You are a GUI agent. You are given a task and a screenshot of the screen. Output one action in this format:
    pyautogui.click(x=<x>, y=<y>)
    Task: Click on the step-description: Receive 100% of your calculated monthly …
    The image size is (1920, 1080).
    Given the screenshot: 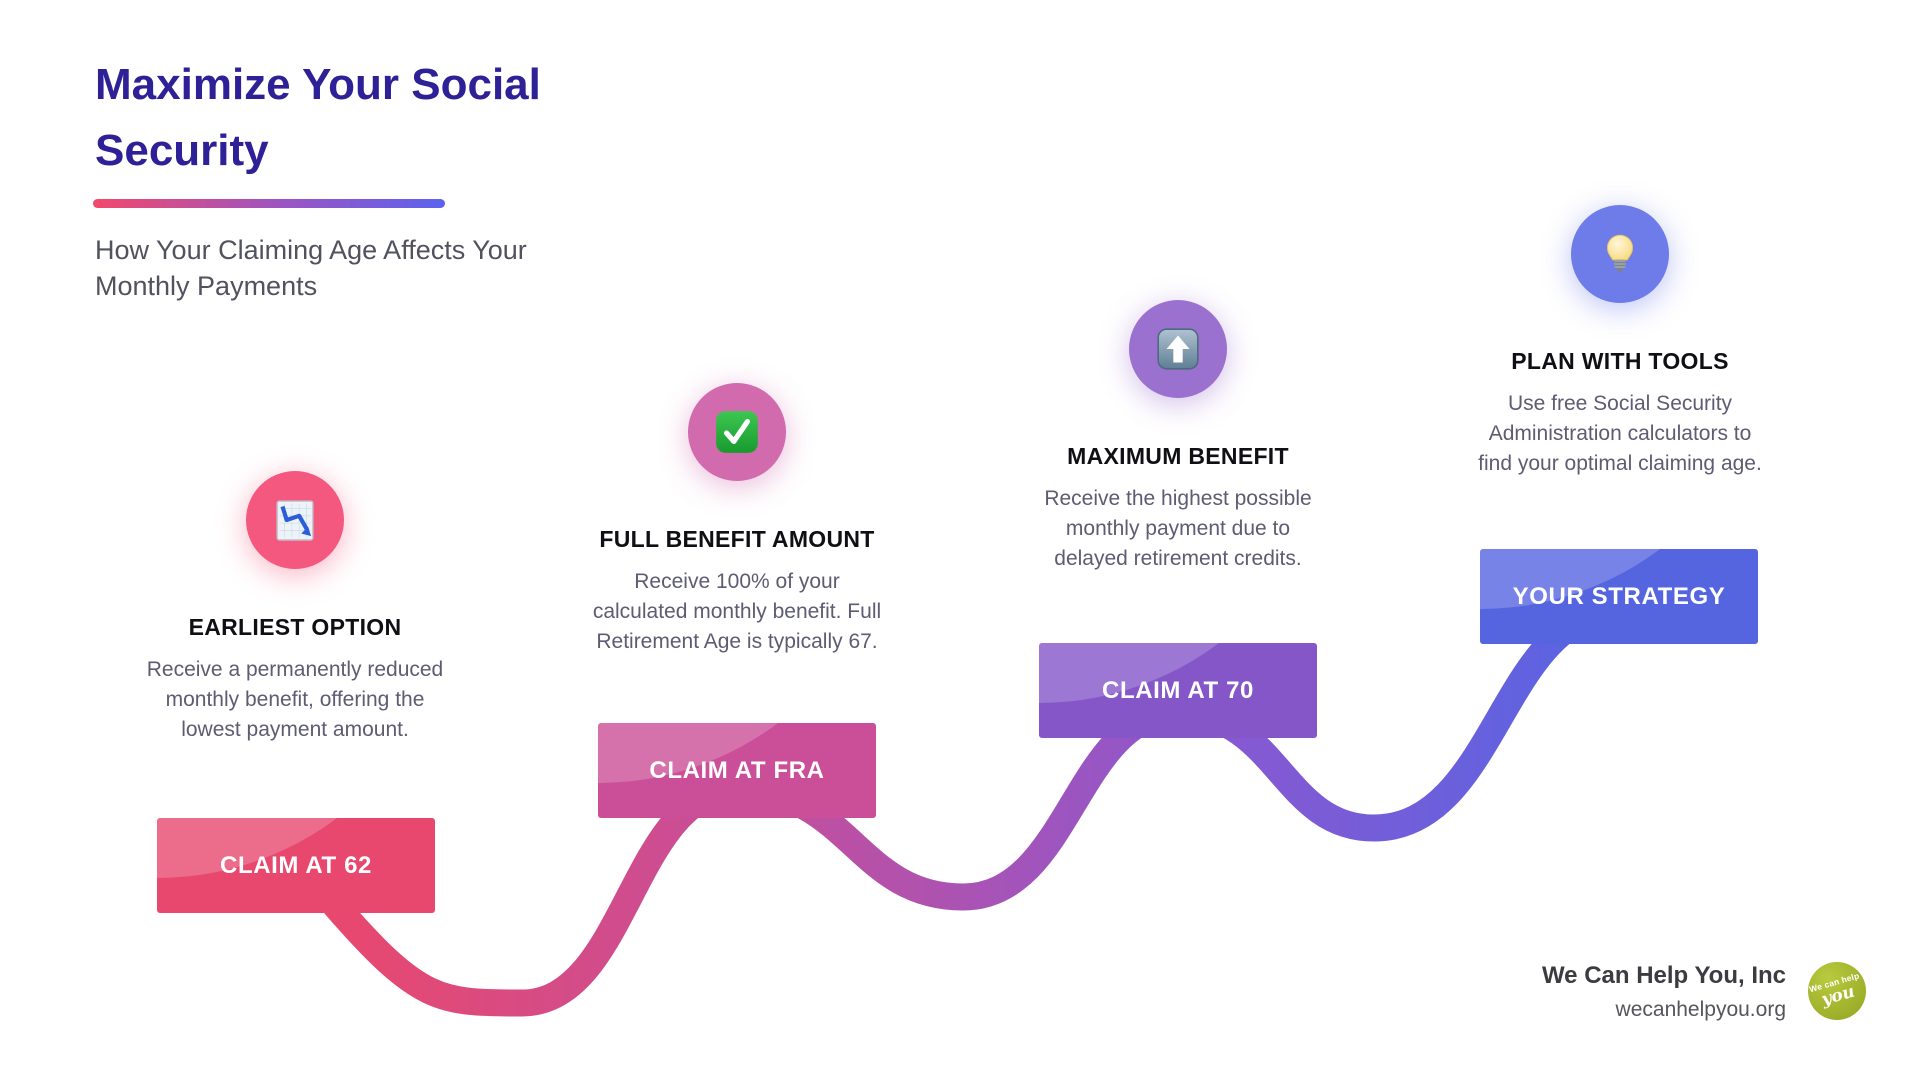 What is the action you would take?
    pyautogui.click(x=737, y=611)
    